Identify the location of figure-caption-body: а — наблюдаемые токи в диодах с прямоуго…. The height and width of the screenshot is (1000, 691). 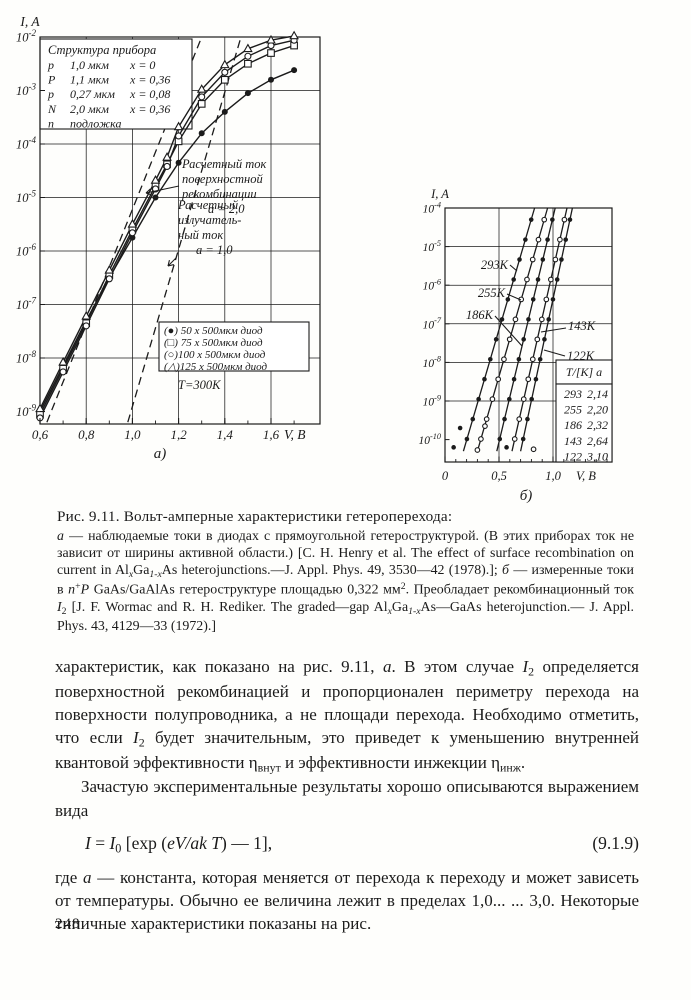
(346, 582).